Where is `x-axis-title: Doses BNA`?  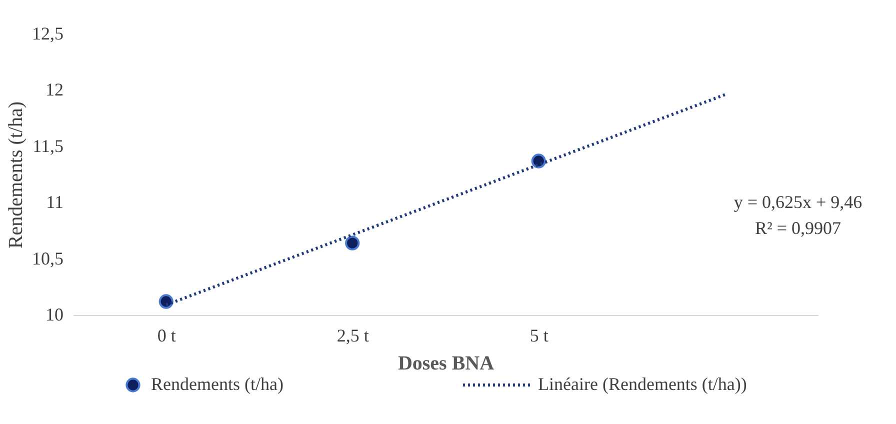
x-axis-title: Doses BNA is located at coordinates (446, 363).